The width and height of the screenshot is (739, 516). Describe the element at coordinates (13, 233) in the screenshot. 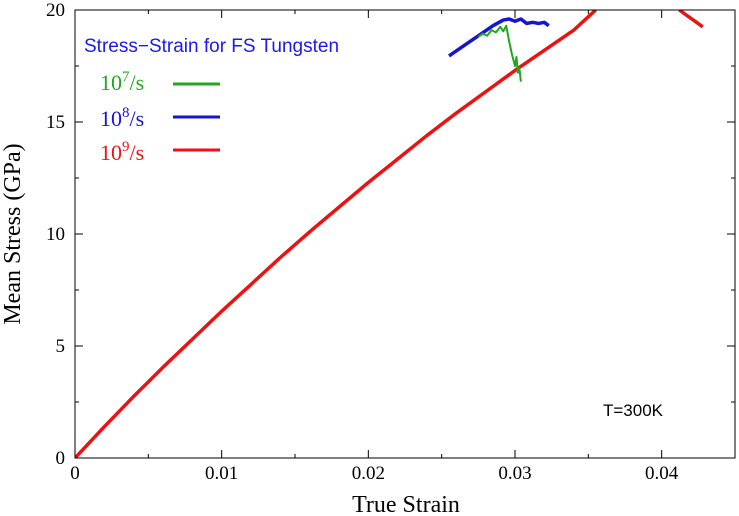

I see `y-axis-title: Mean Stress (GPa)` at that location.